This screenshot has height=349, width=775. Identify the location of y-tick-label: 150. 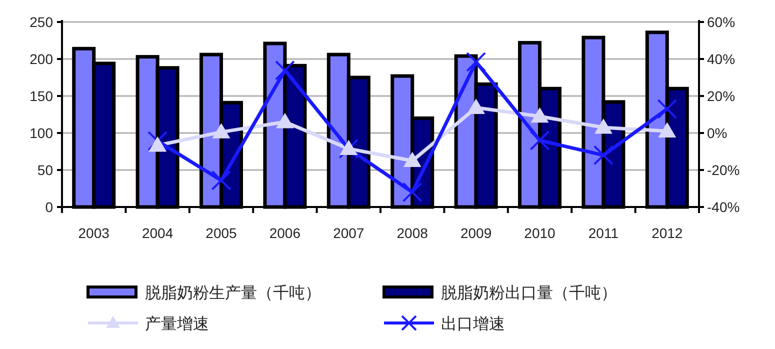
(42, 96).